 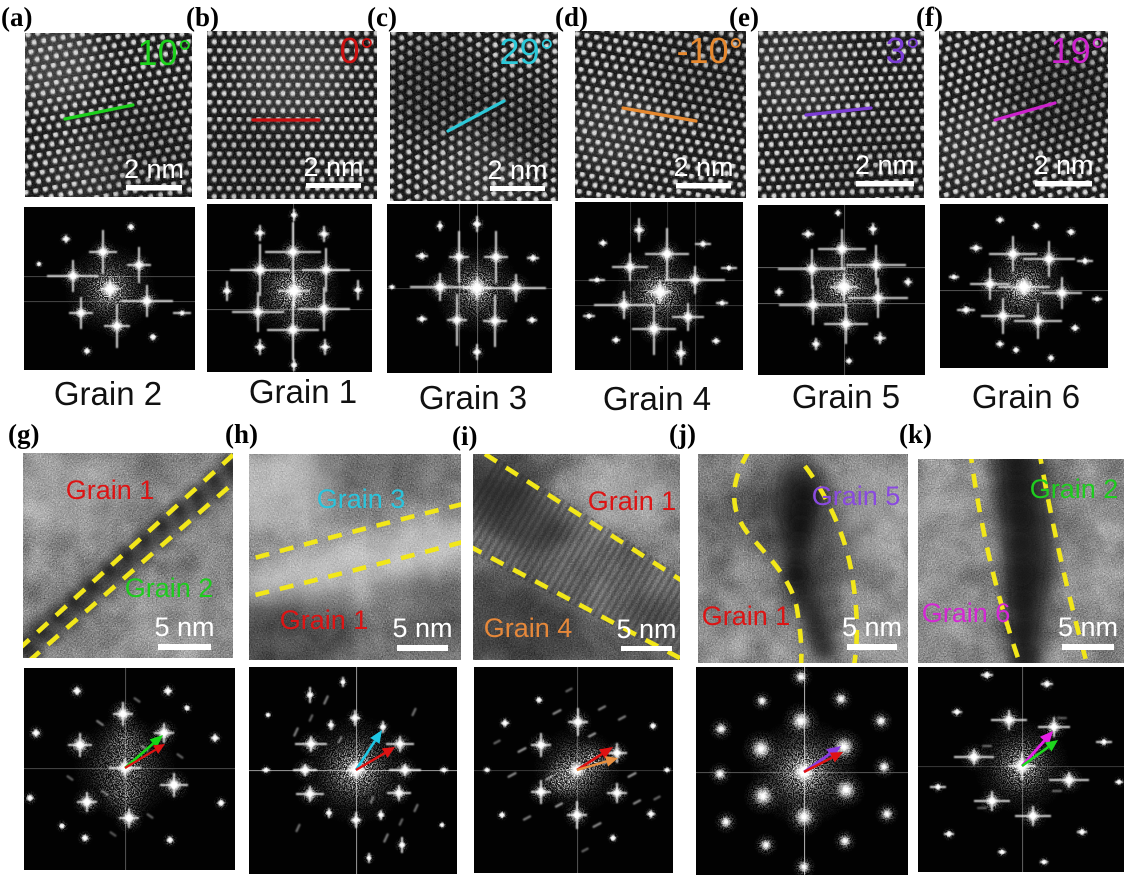 I want to click on svg-text: 29°, so click(x=527, y=52).